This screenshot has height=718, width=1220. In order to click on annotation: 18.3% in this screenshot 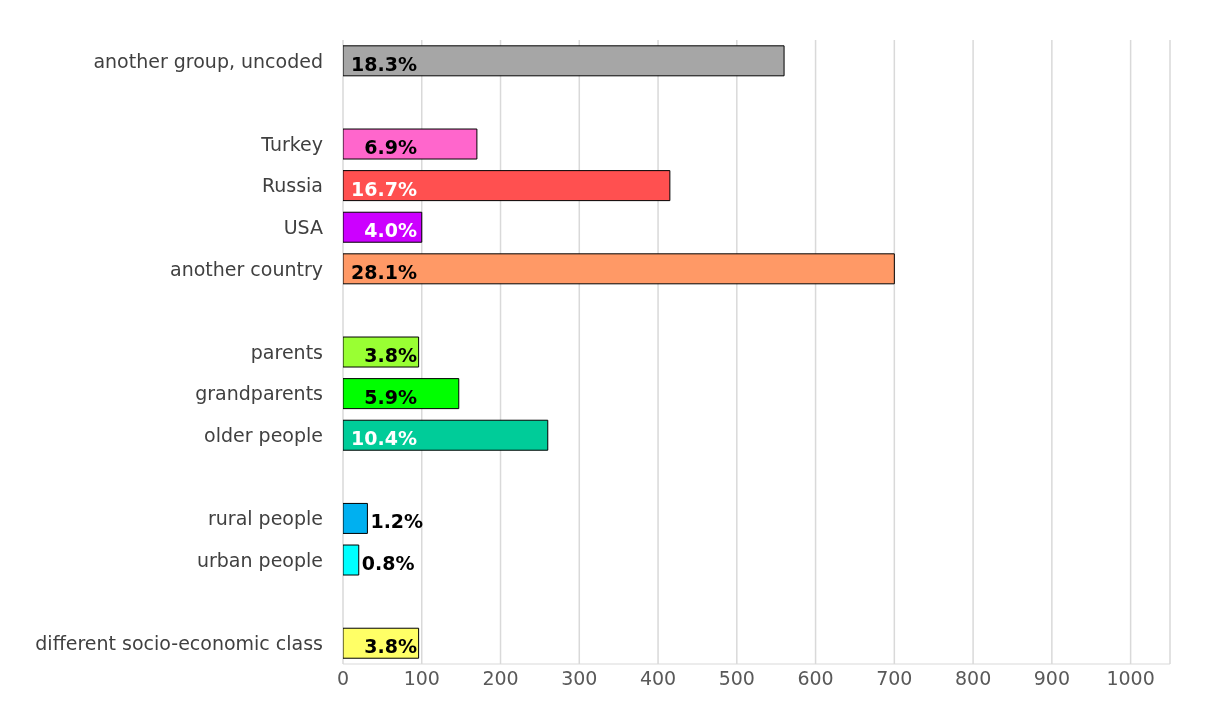, I will do `click(384, 63)`.